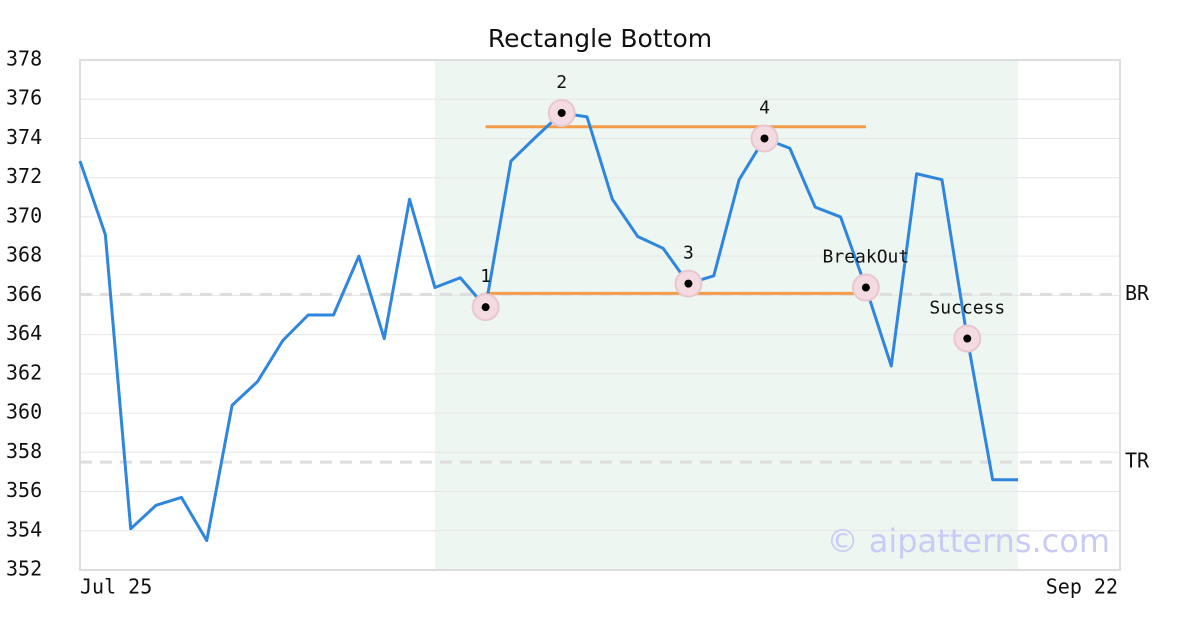  Describe the element at coordinates (600, 38) in the screenshot. I see `chart-title: Rectangle Bottom` at that location.